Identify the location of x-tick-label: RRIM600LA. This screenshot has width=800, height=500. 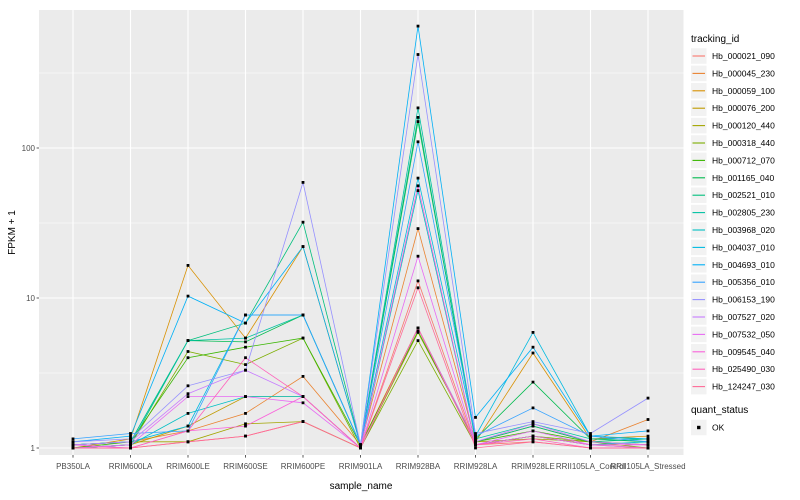
(131, 466).